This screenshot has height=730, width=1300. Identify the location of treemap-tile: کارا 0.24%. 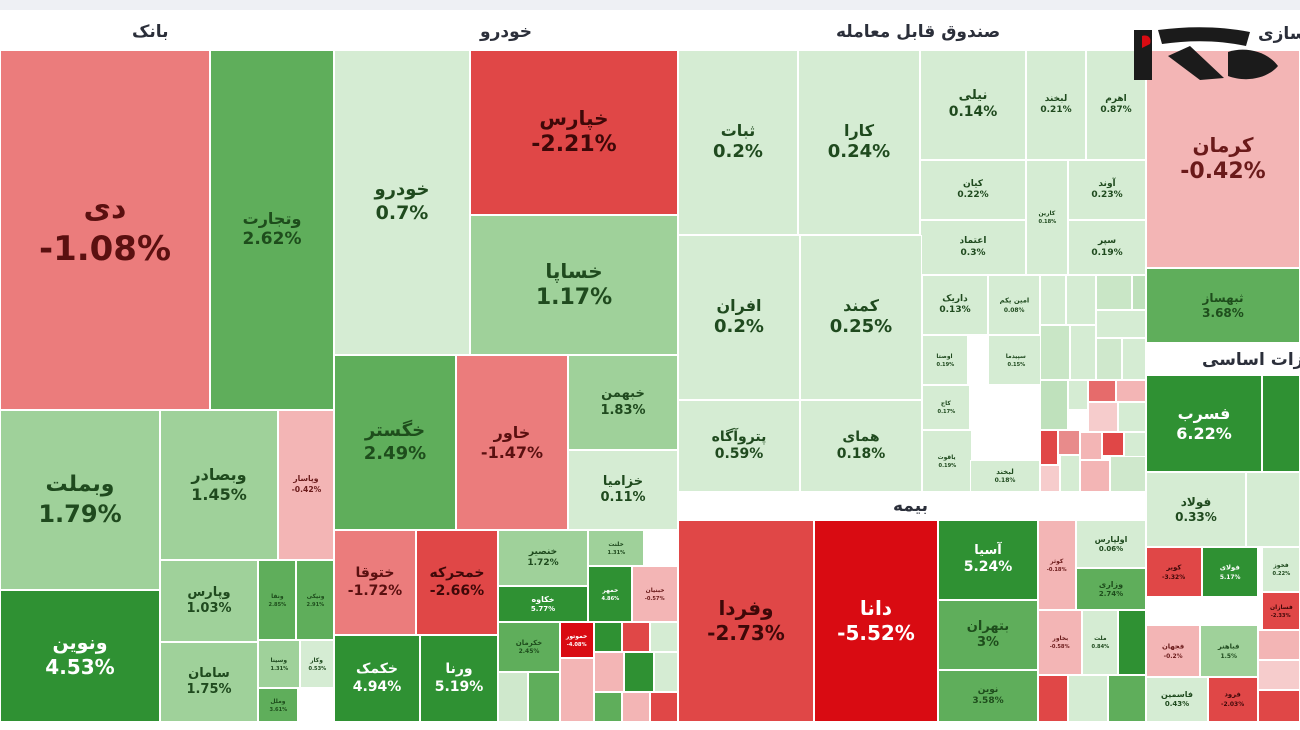
(859, 142).